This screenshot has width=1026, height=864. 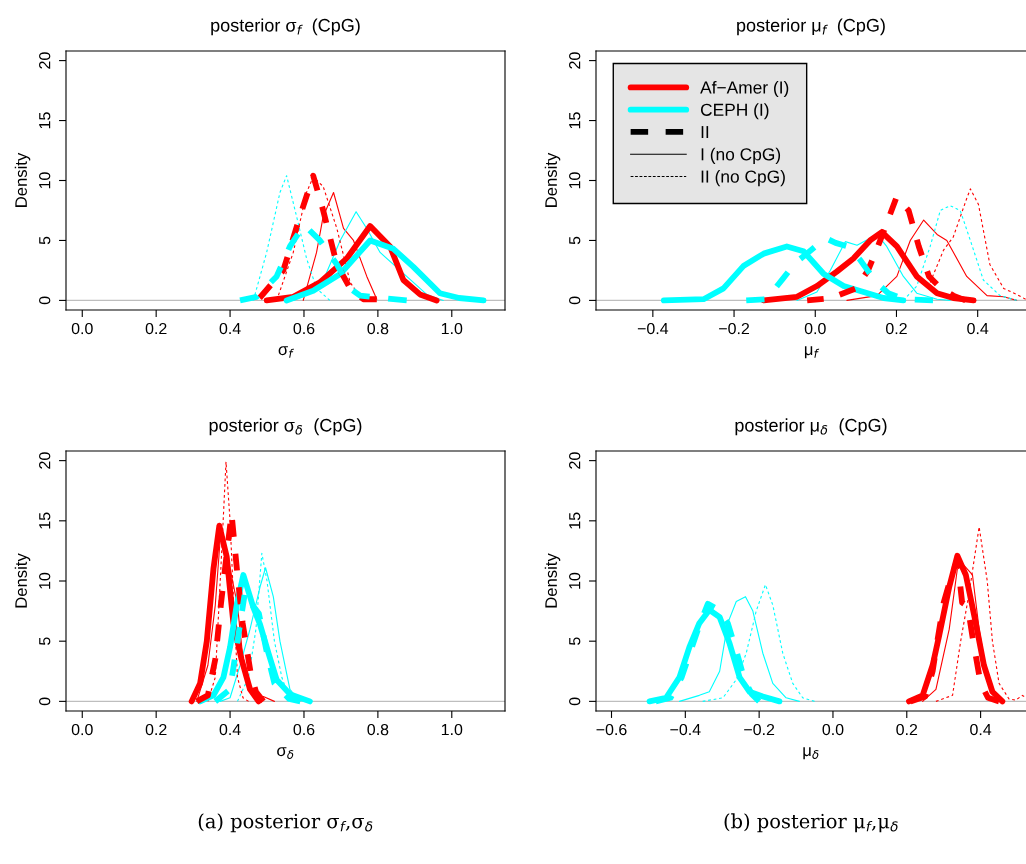 What do you see at coordinates (811, 427) in the screenshot?
I see `chart-title: posterior μ$_{δ}$ (CpG)` at bounding box center [811, 427].